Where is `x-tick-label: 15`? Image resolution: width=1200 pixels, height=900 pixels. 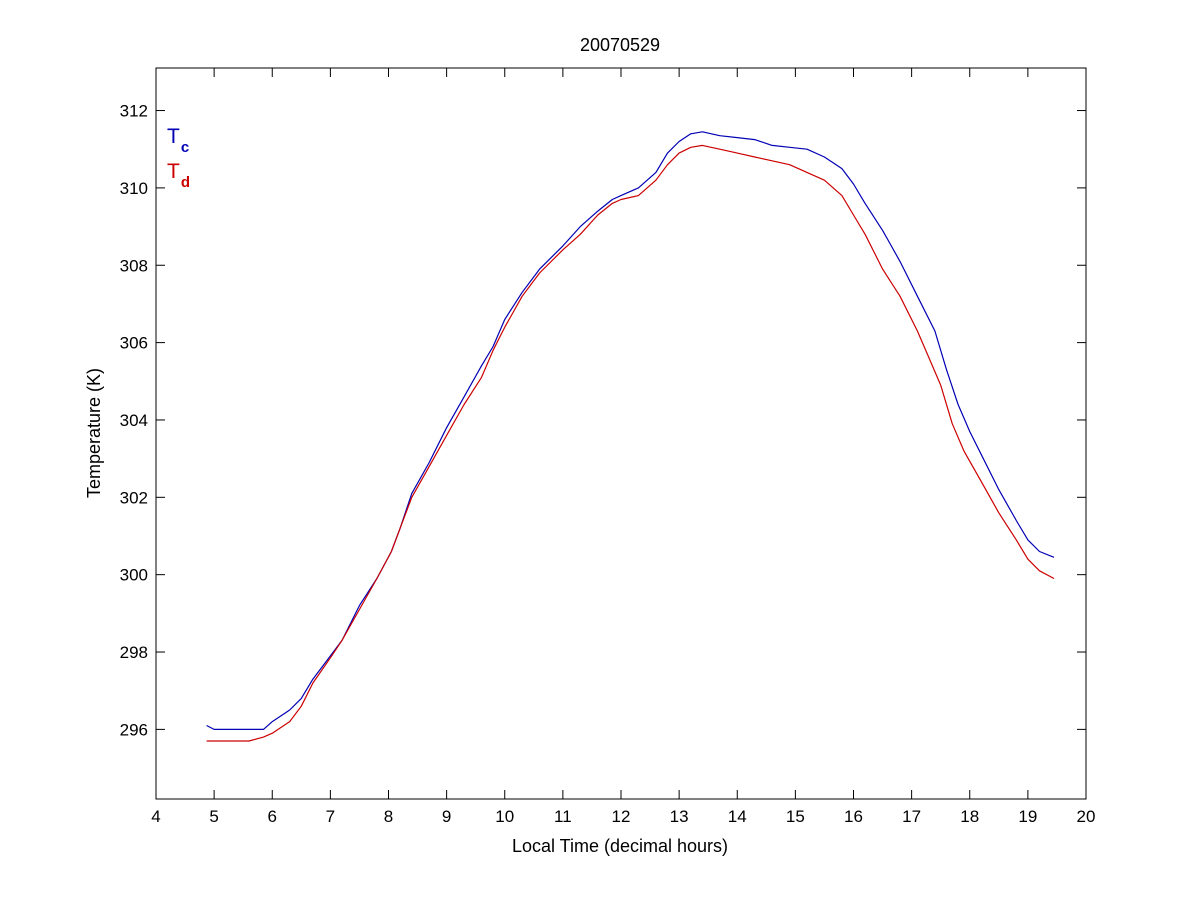 x-tick-label: 15 is located at coordinates (795, 816).